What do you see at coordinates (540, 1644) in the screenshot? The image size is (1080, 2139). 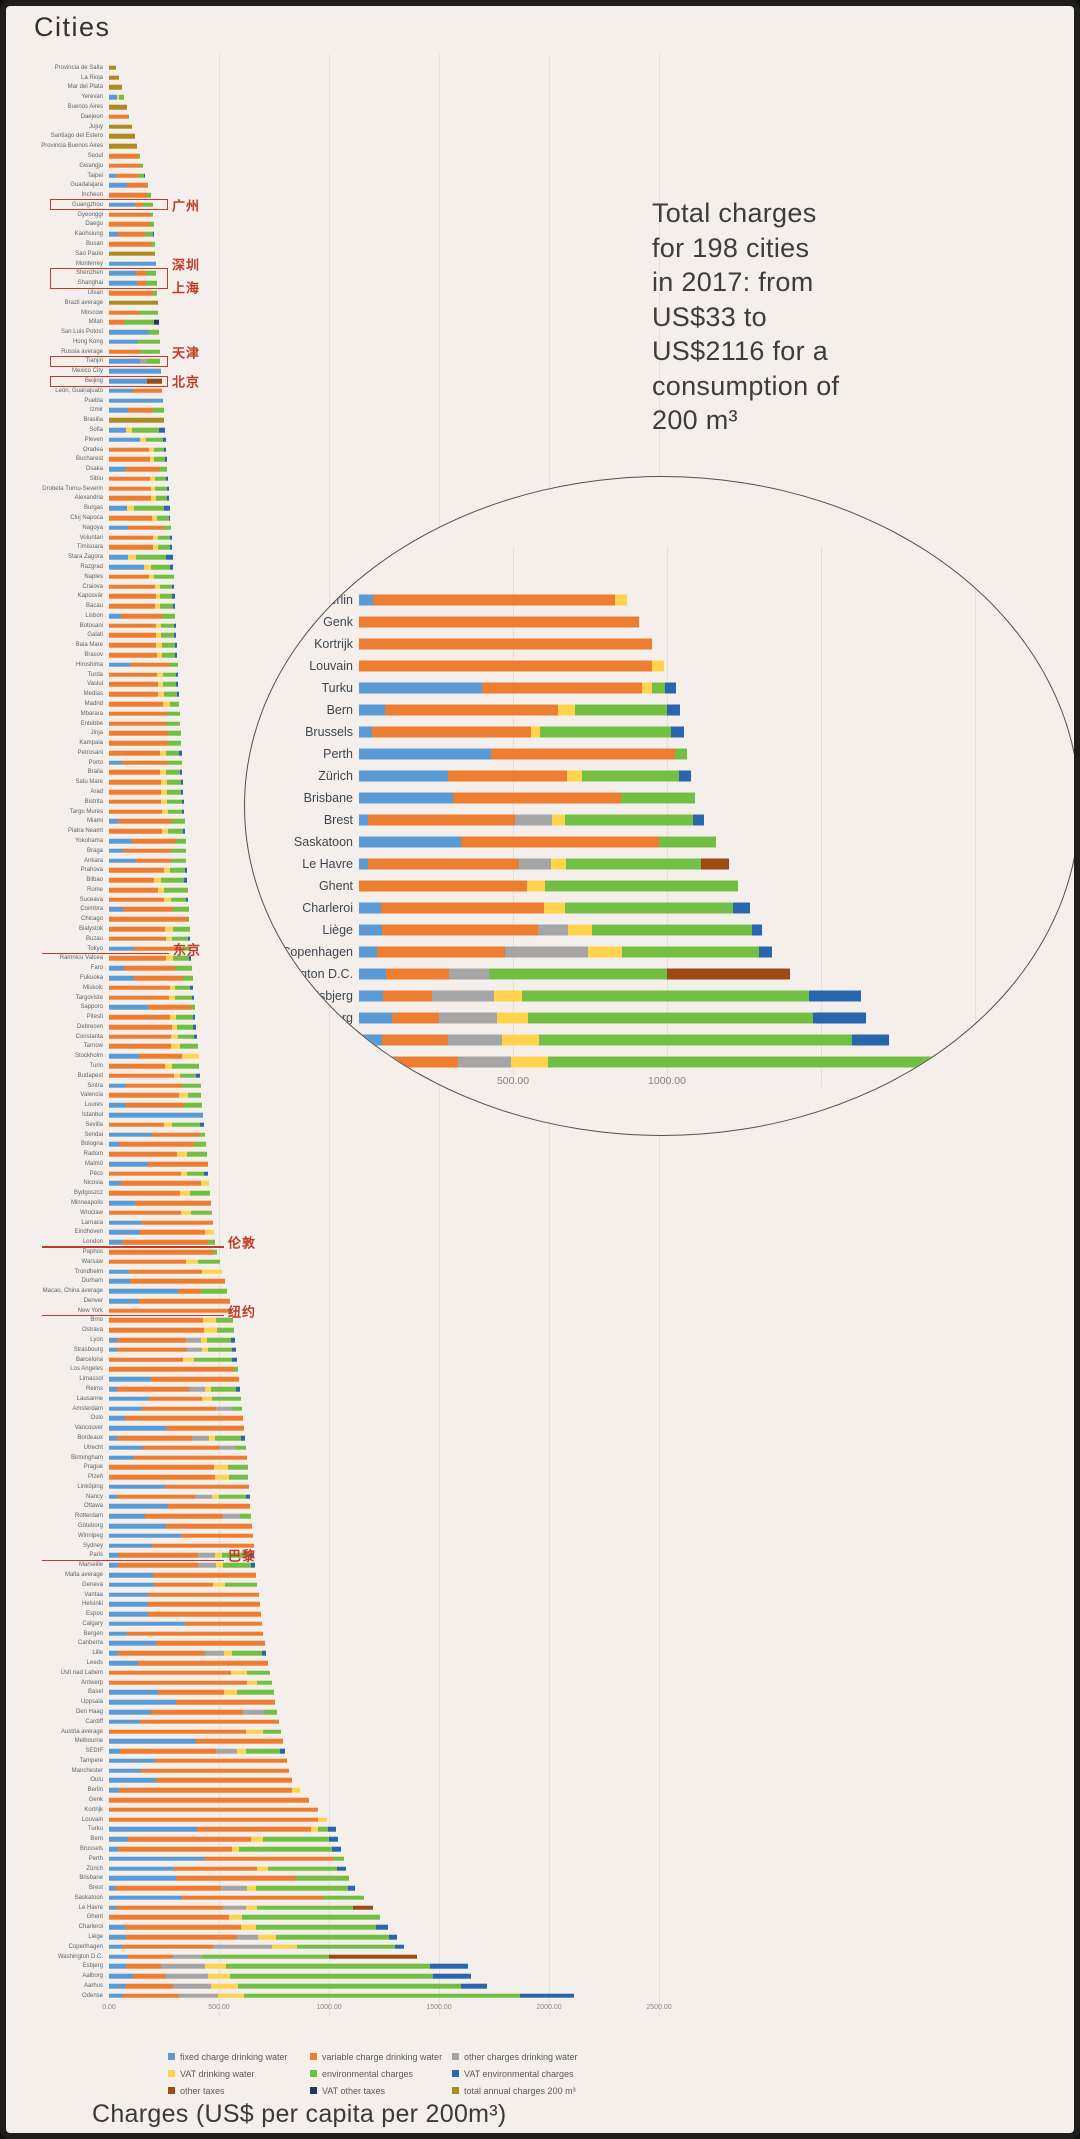 I see `bar-row: Canberra` at bounding box center [540, 1644].